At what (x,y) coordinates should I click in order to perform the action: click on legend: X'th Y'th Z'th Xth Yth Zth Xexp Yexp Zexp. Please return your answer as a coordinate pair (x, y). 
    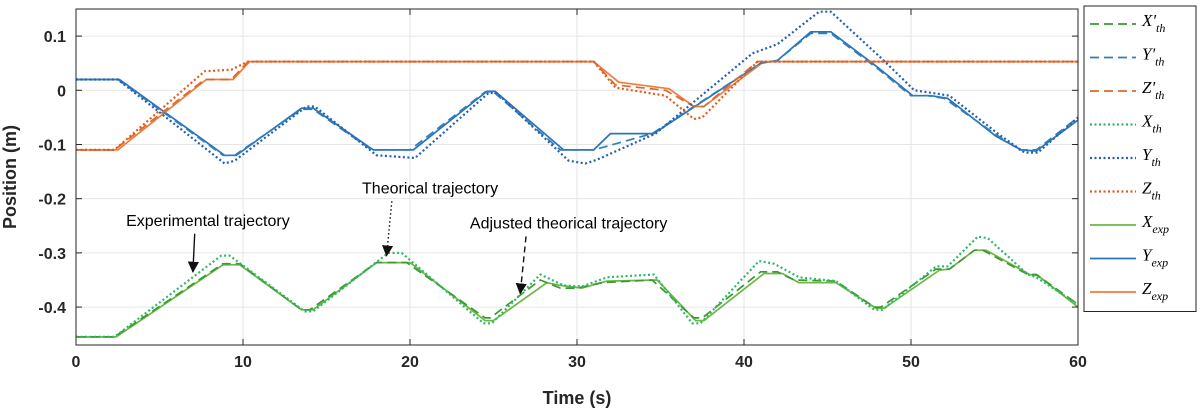
    Looking at the image, I should click on (1140, 158).